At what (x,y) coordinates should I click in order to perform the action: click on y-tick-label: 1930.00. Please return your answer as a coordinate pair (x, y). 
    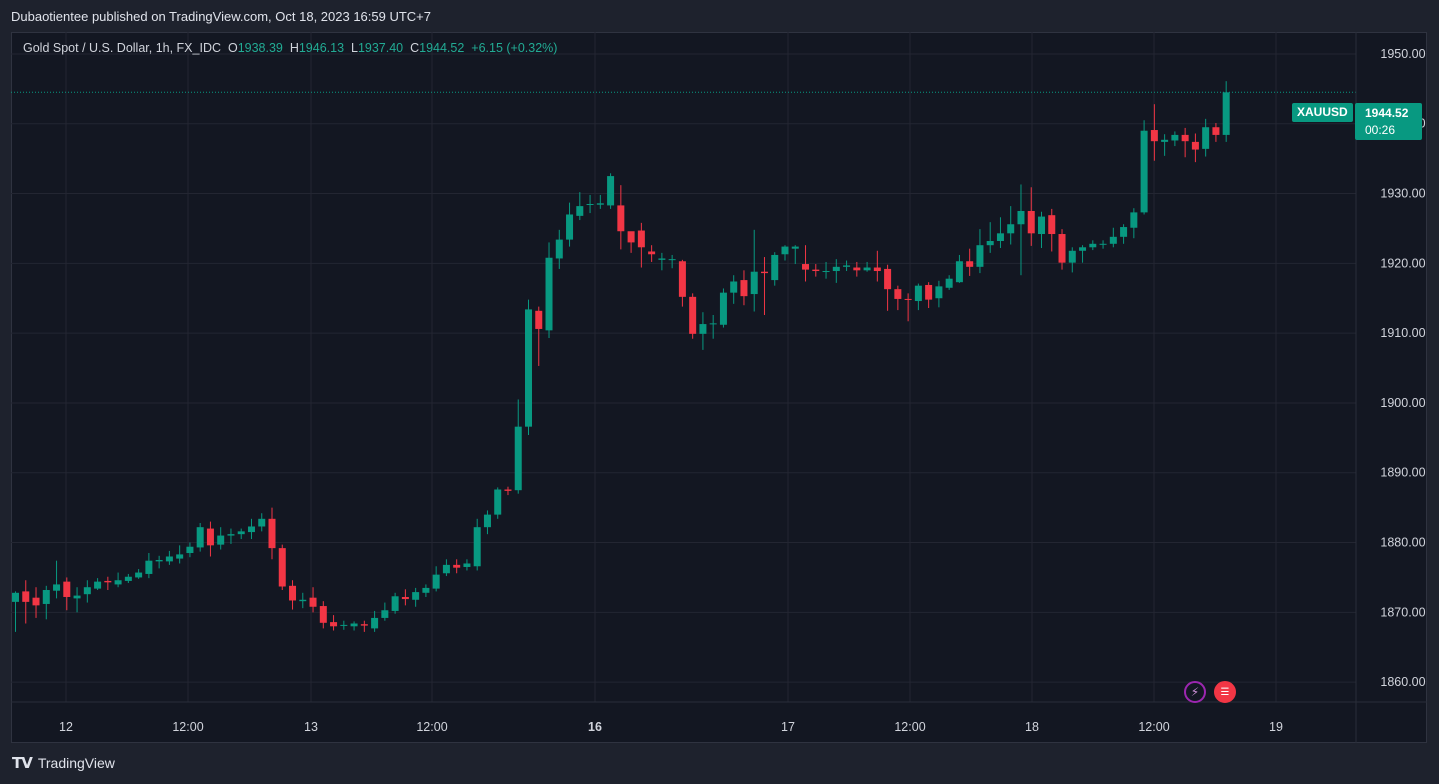
    Looking at the image, I should click on (1402, 194).